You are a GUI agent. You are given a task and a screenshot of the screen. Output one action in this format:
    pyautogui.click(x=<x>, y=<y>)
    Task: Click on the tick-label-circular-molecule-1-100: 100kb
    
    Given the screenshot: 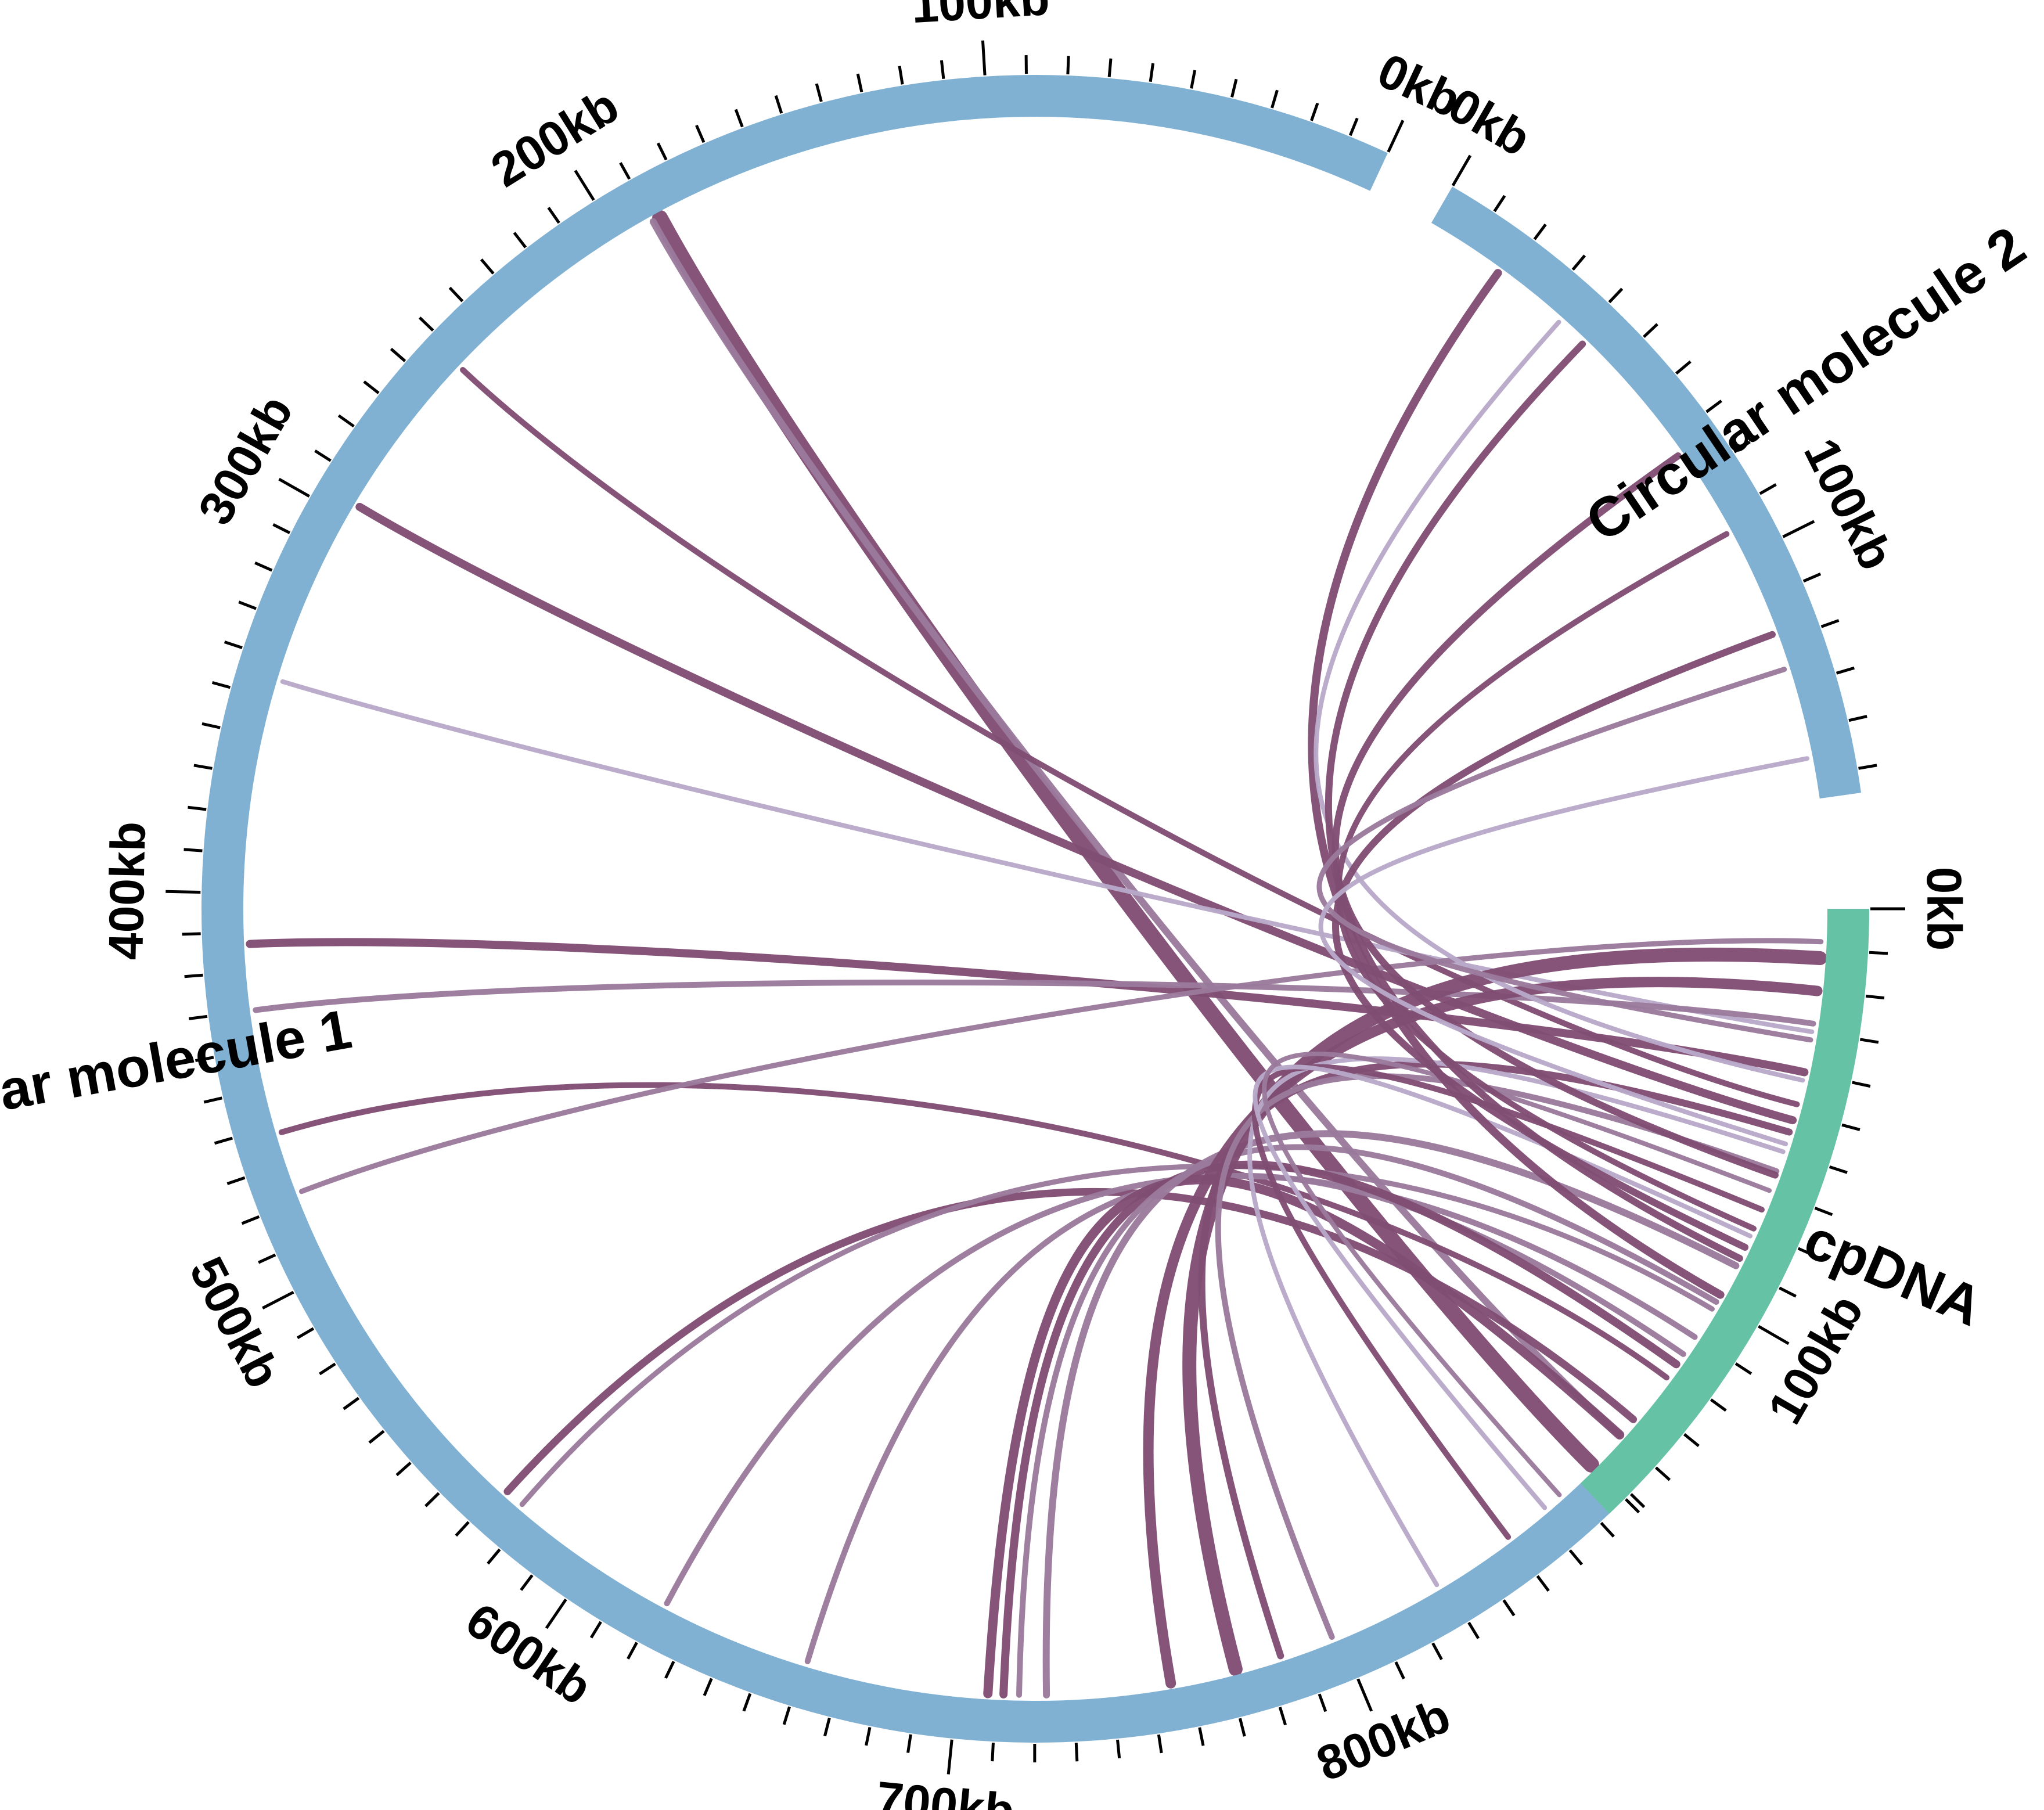 What is the action you would take?
    pyautogui.click(x=980, y=16)
    